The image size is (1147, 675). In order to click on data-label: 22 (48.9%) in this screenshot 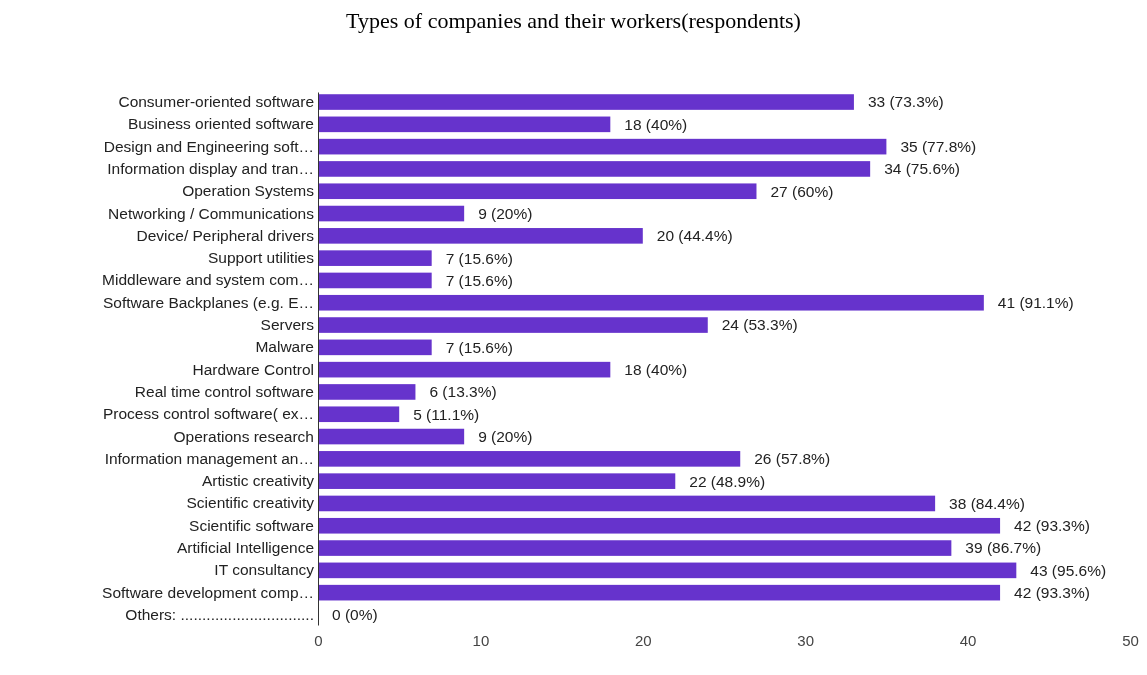, I will do `click(727, 481)`.